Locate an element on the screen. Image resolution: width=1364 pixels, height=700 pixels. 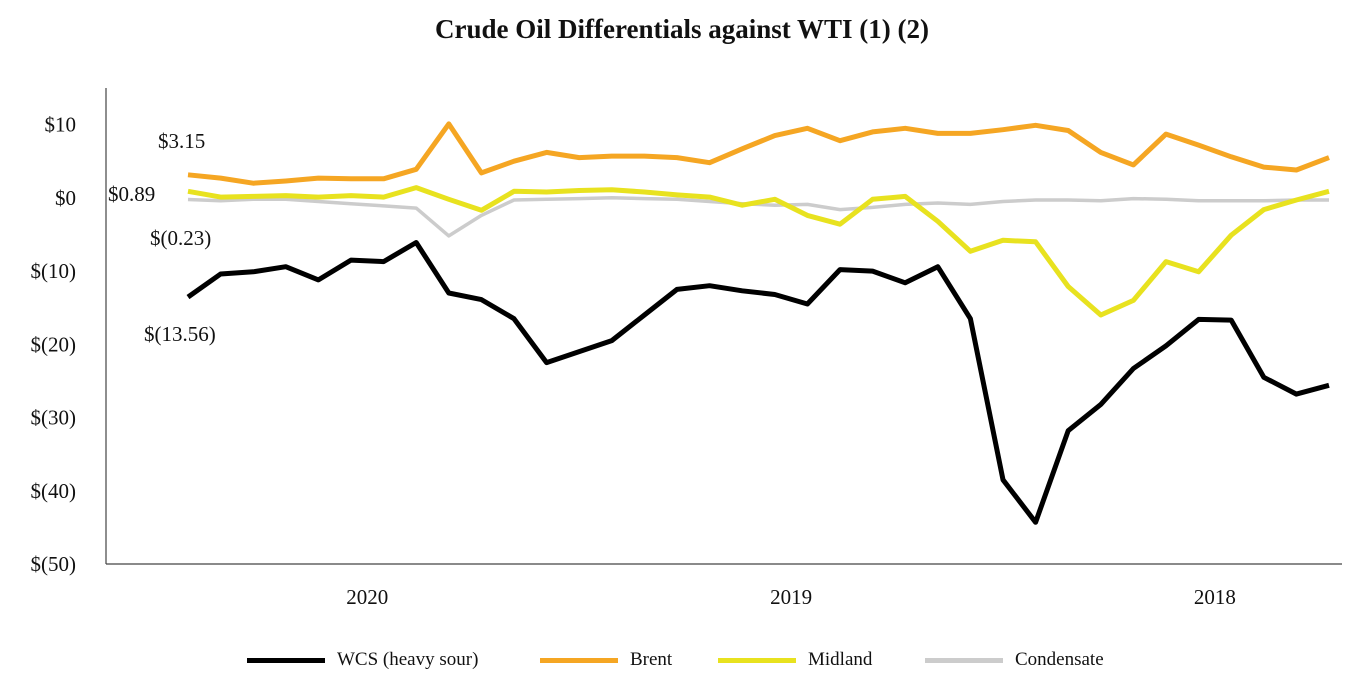
legend-item-brent: Brent is located at coordinates (606, 660).